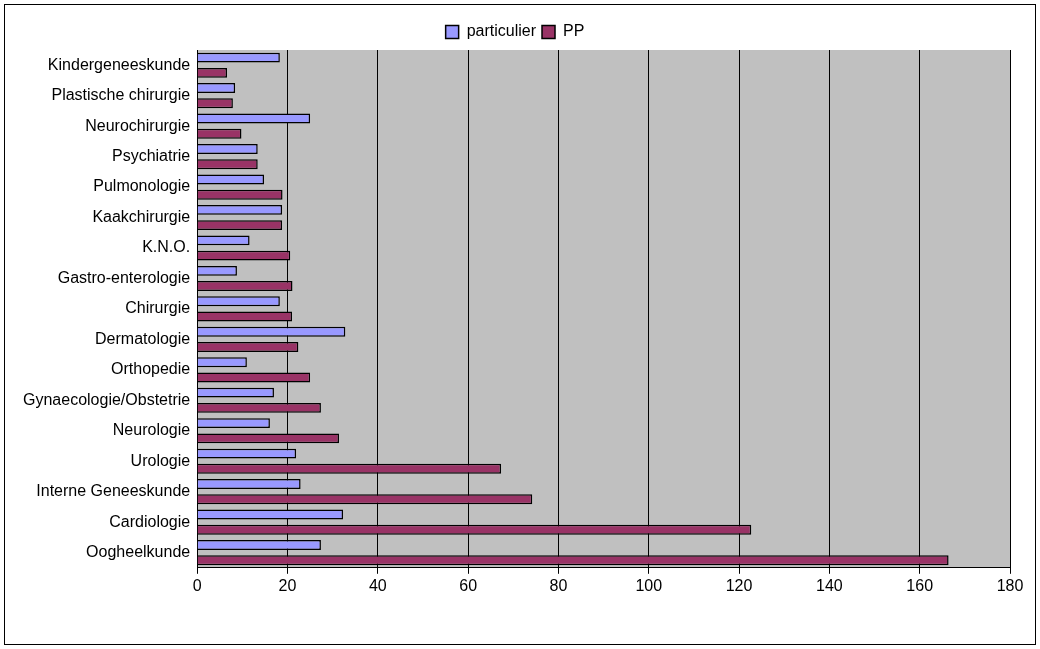 The image size is (1040, 649). What do you see at coordinates (920, 585) in the screenshot?
I see `x-tick-label: 160` at bounding box center [920, 585].